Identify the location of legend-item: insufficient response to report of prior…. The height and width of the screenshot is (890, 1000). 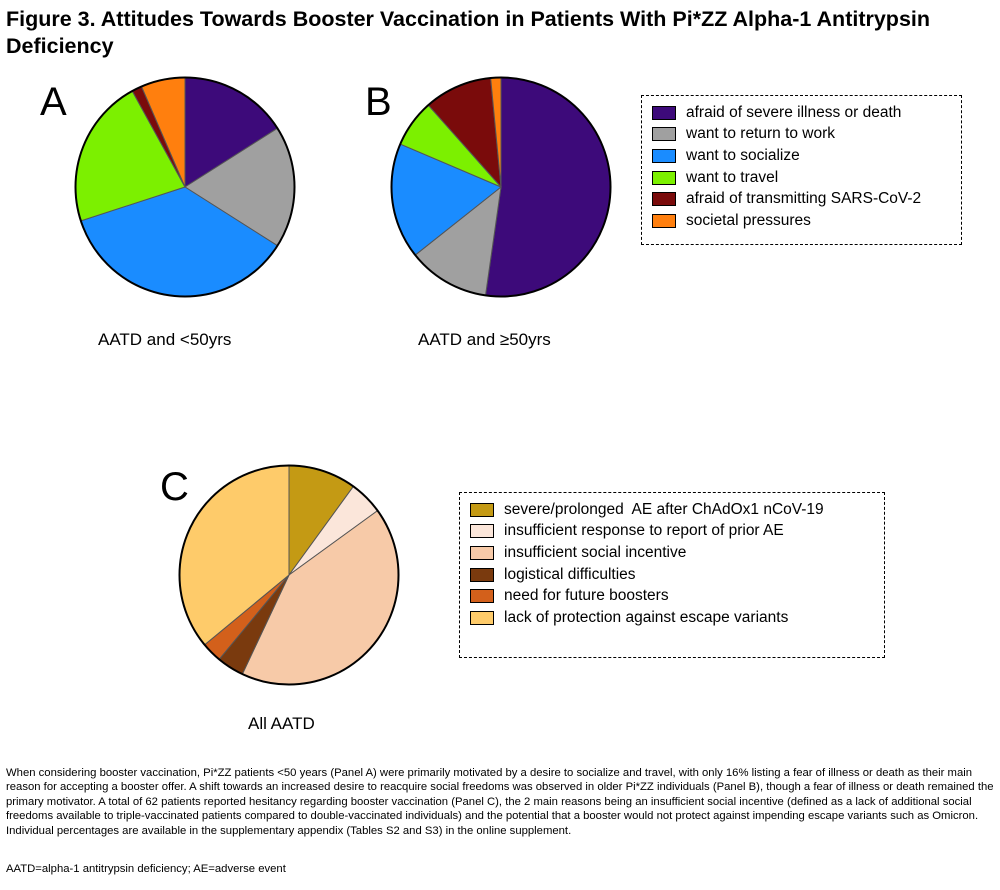
(672, 532).